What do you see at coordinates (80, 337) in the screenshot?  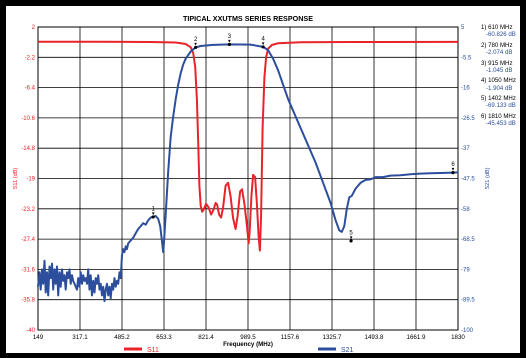 I see `x-tick-label: 317.1` at bounding box center [80, 337].